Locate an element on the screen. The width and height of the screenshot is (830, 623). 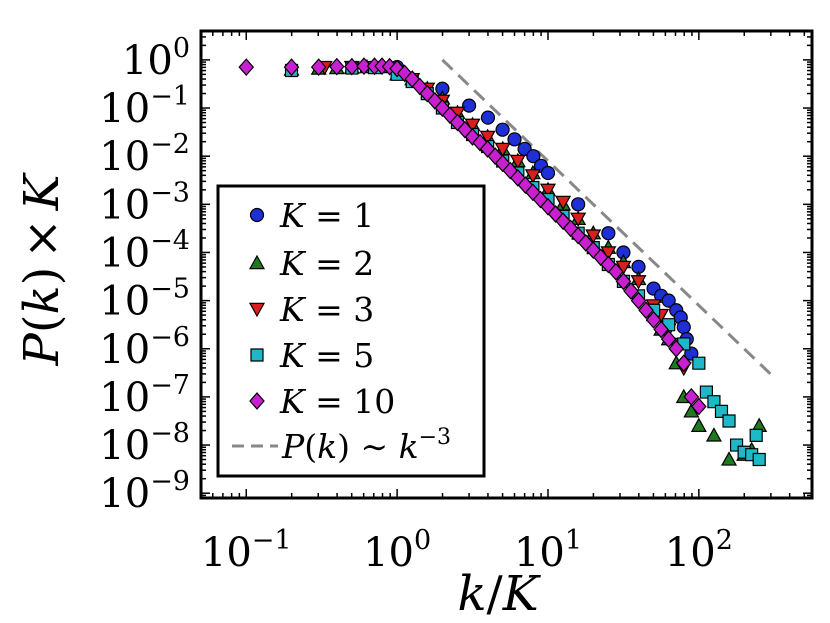
x-tick-labels: 10⁻¹ 10⁰ 10¹ 10² is located at coordinates (467, 550).